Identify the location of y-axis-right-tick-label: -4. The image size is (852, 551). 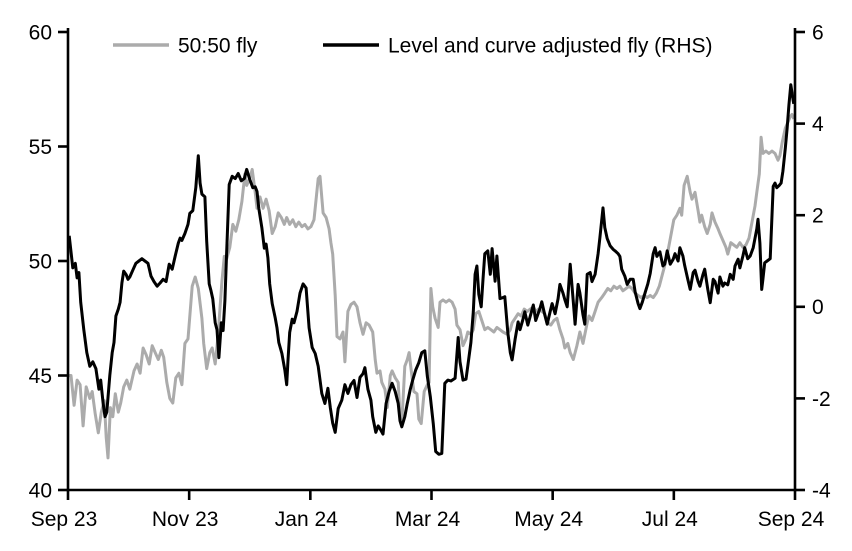
(821, 490).